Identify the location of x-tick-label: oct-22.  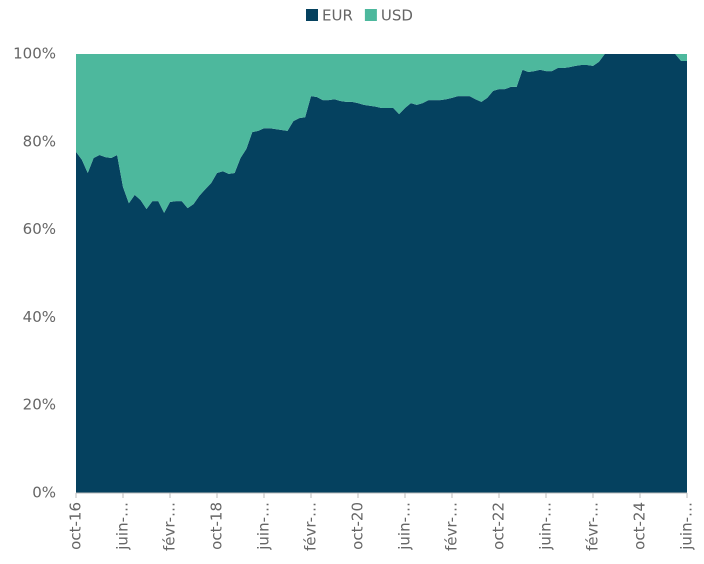
(499, 526).